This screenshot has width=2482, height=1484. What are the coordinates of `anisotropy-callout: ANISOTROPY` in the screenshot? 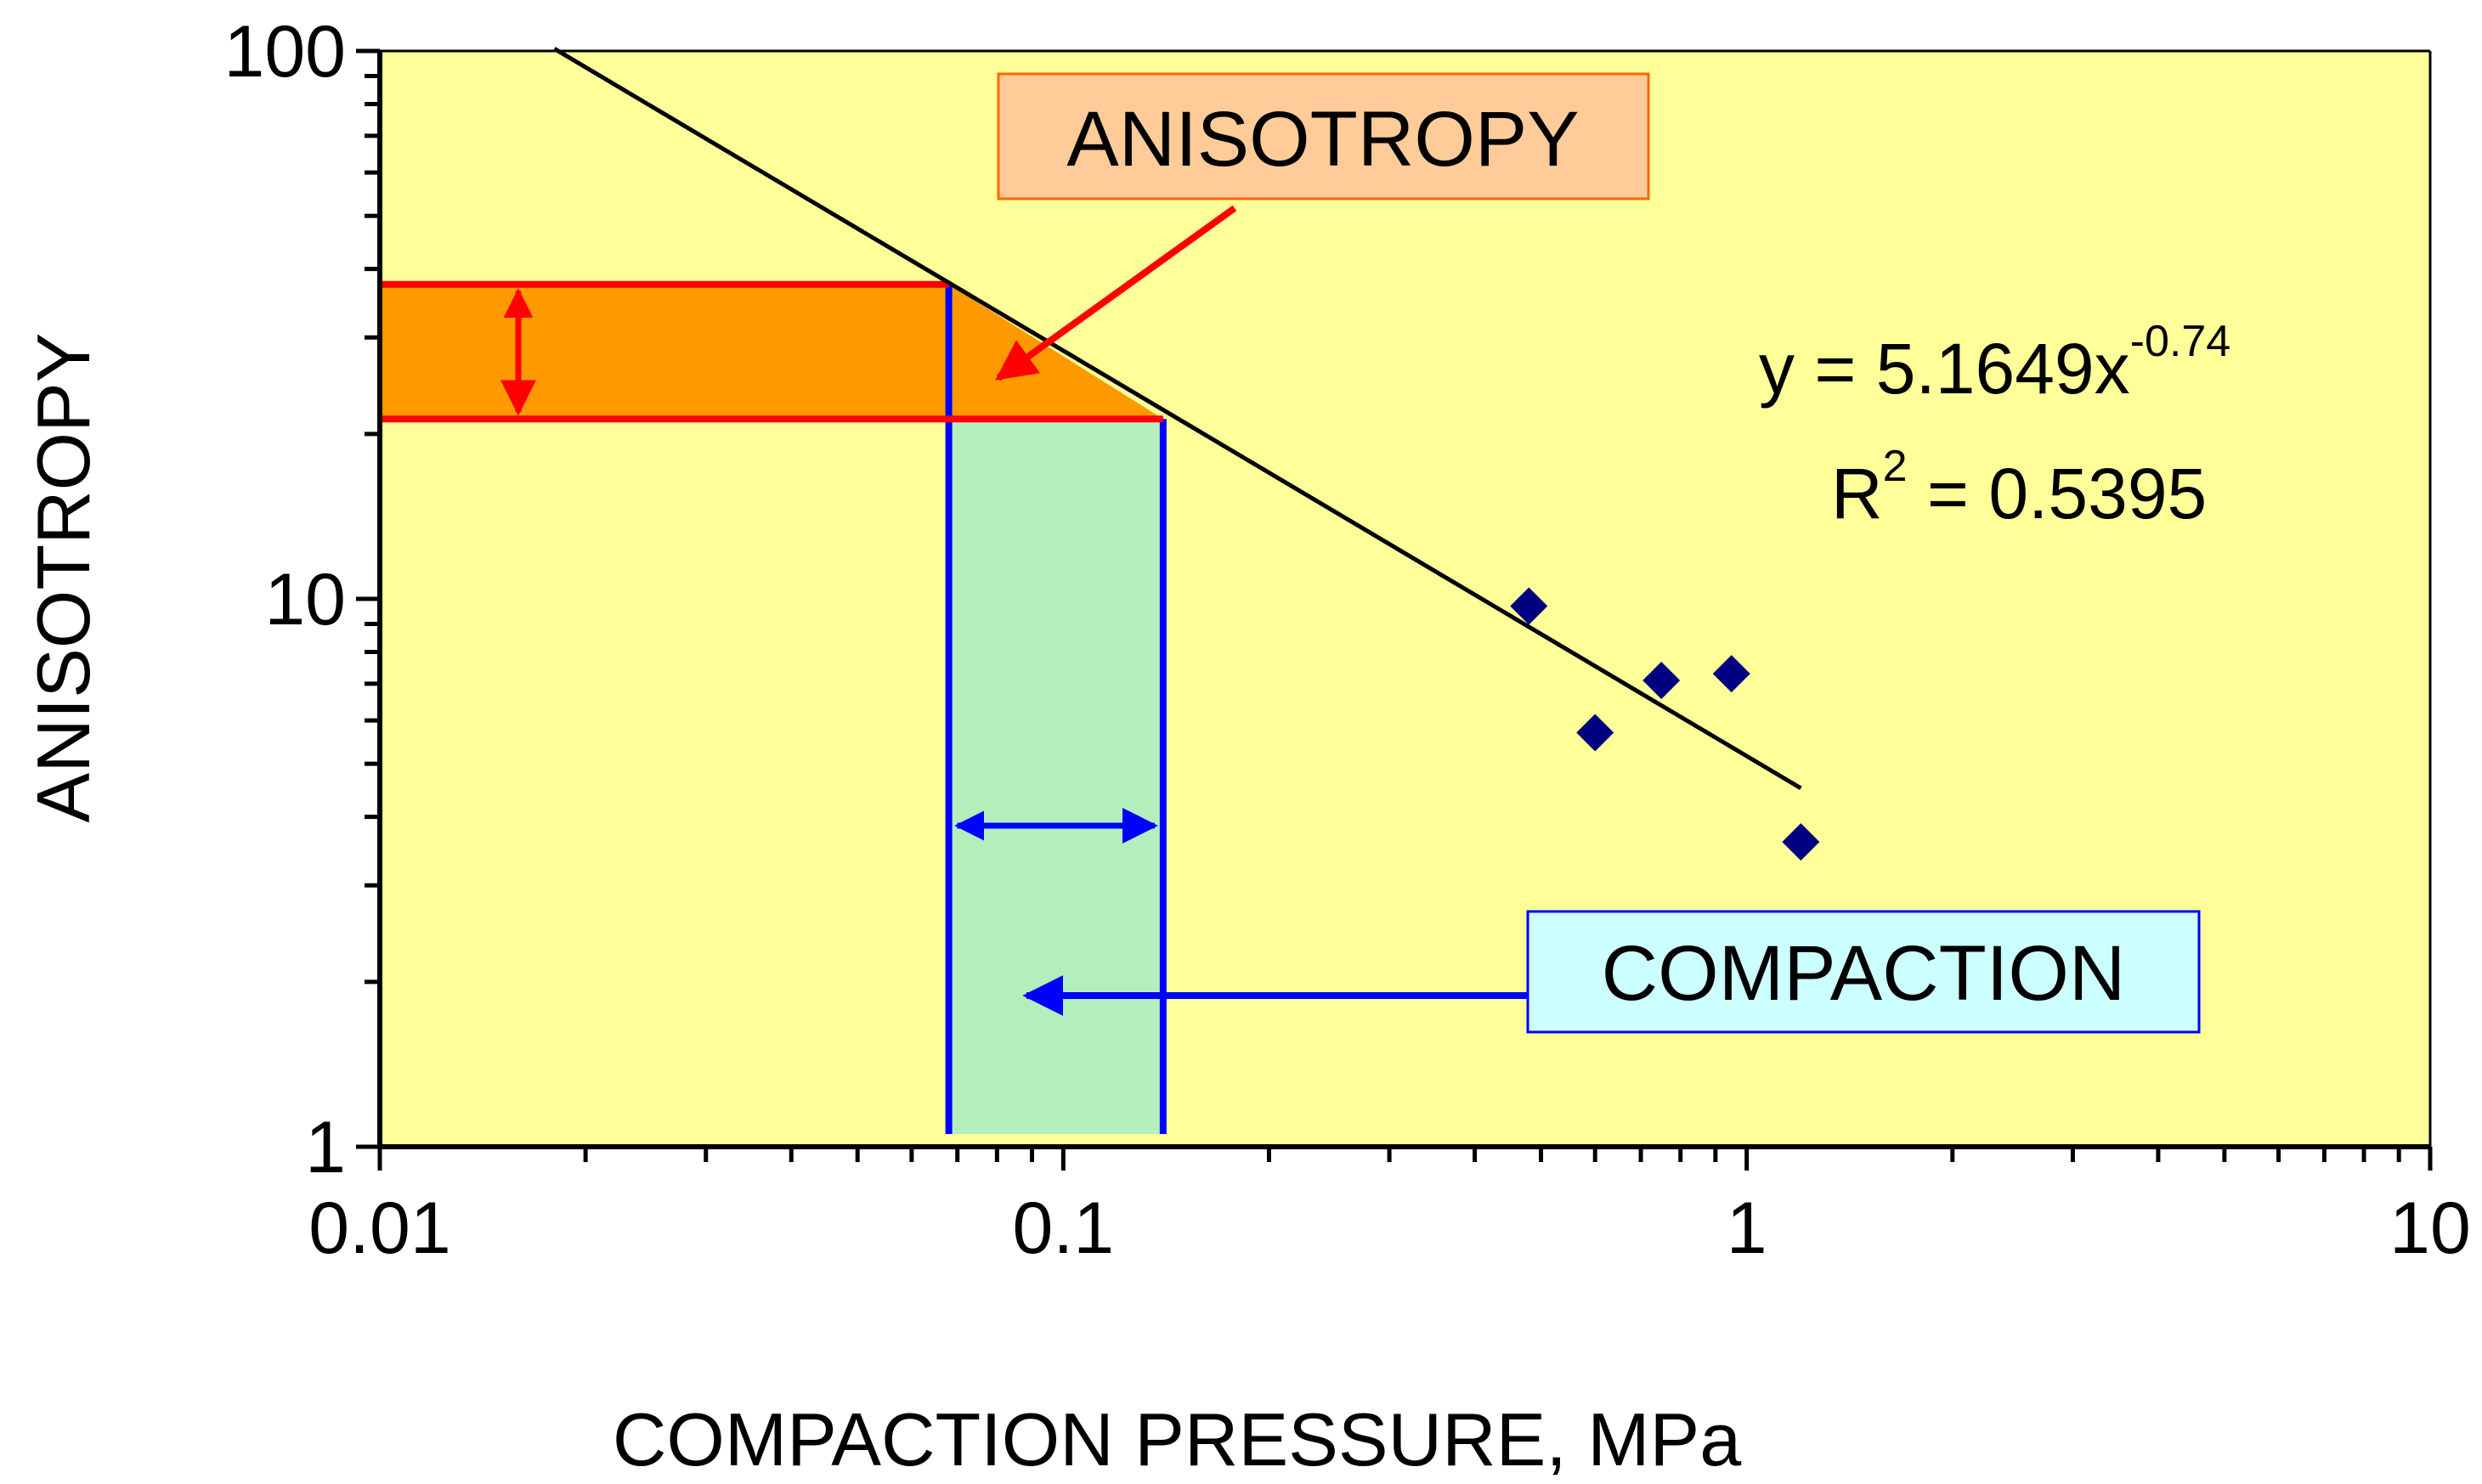 It's located at (1322, 226).